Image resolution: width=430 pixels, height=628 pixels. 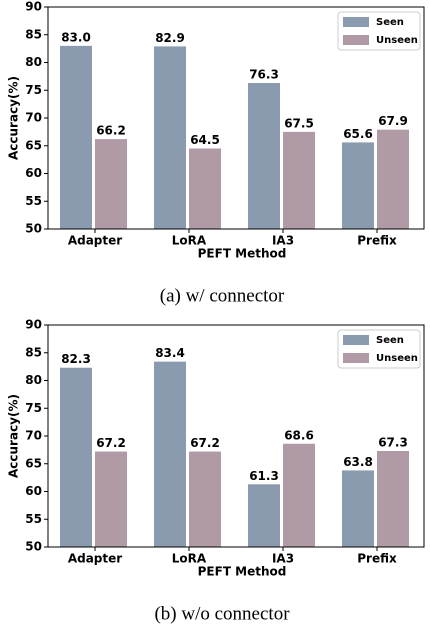 What do you see at coordinates (222, 295) in the screenshot?
I see `caption: (a) w/ connector` at bounding box center [222, 295].